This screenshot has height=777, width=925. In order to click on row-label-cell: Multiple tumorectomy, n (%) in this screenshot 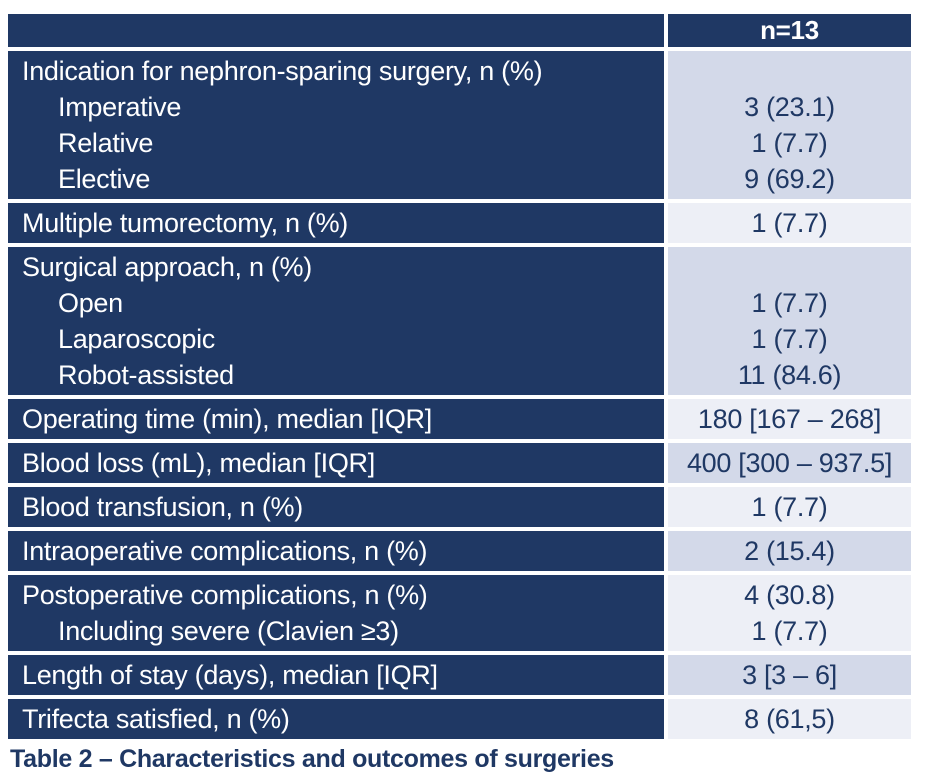, I will do `click(336, 223)`.